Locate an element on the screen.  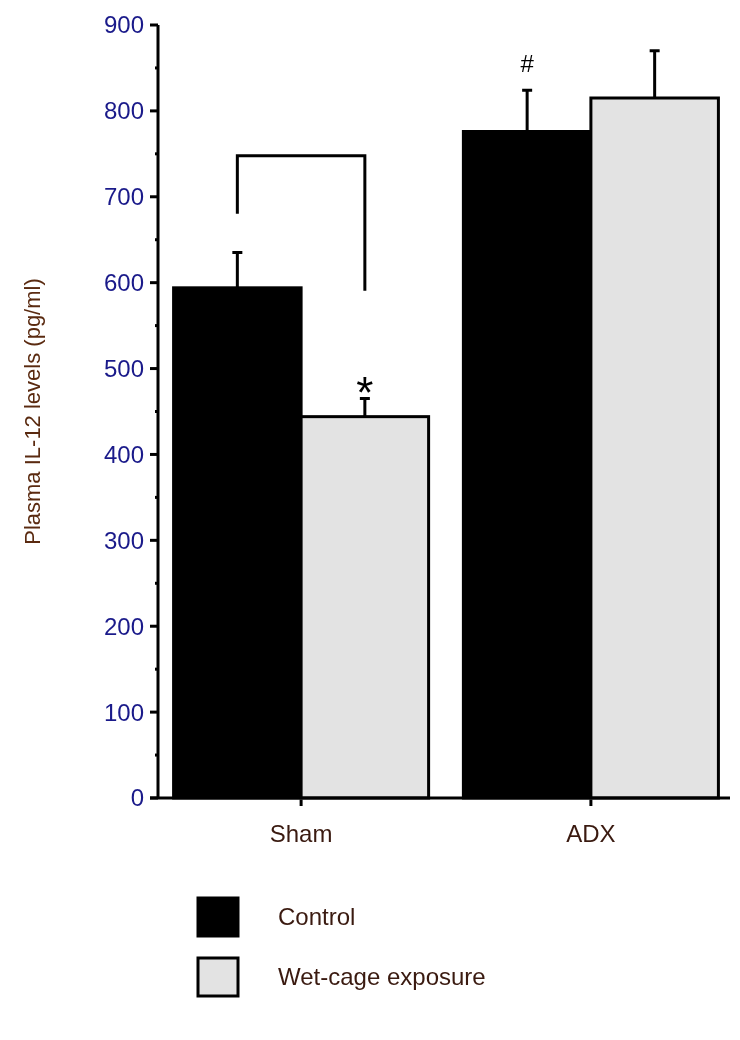
y-tick-label: 800 is located at coordinates (123, 111).